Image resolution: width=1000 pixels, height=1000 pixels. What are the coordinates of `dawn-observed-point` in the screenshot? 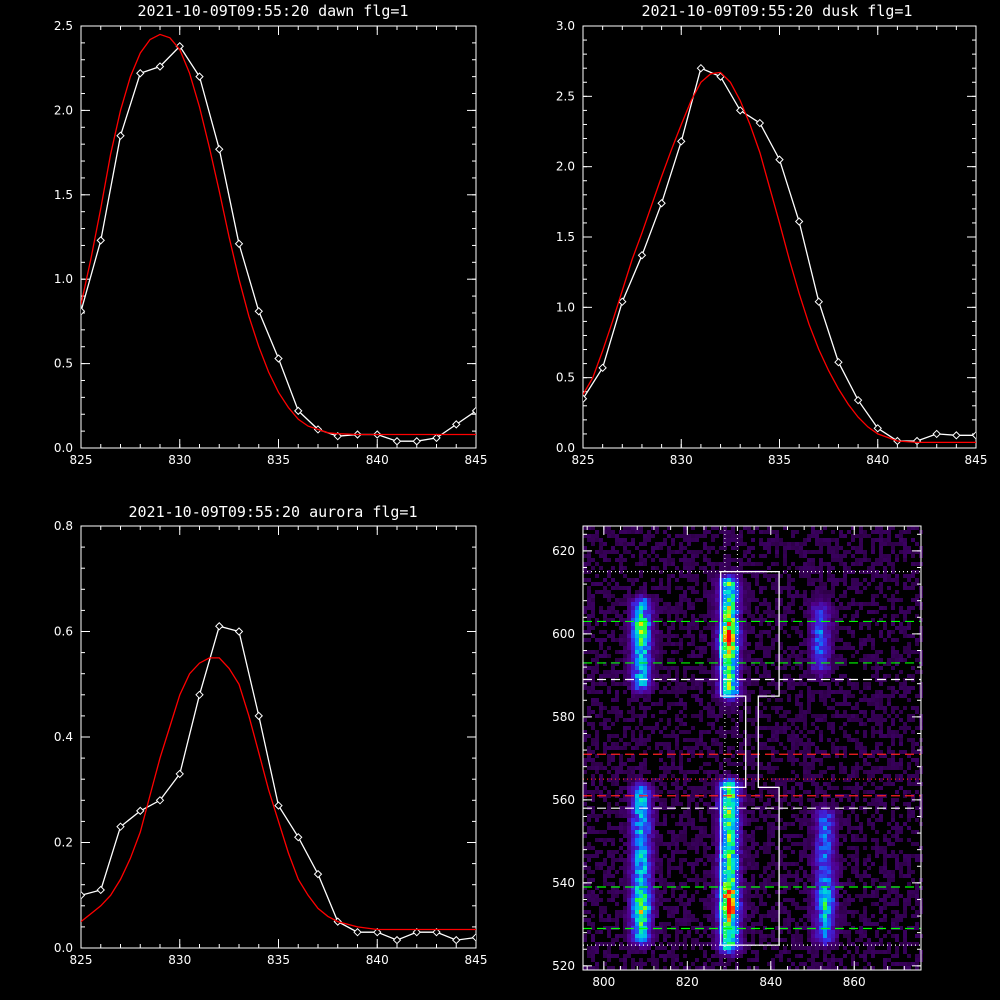 It's located at (83, 311).